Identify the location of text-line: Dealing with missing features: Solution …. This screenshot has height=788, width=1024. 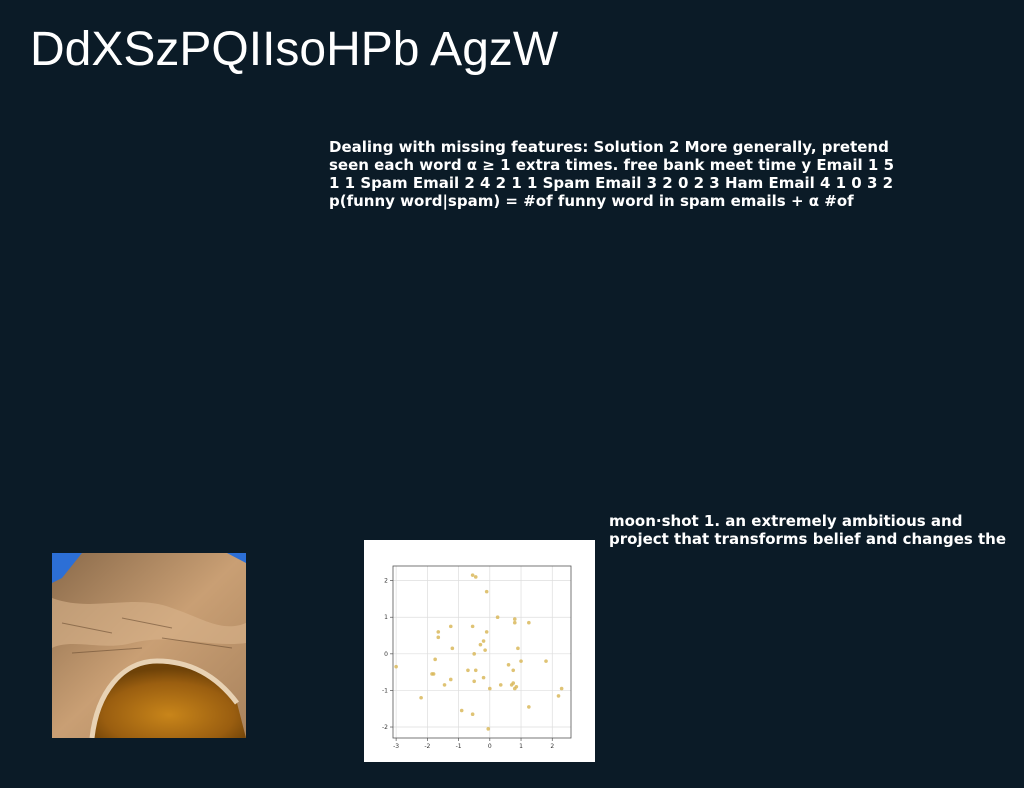
(609, 147).